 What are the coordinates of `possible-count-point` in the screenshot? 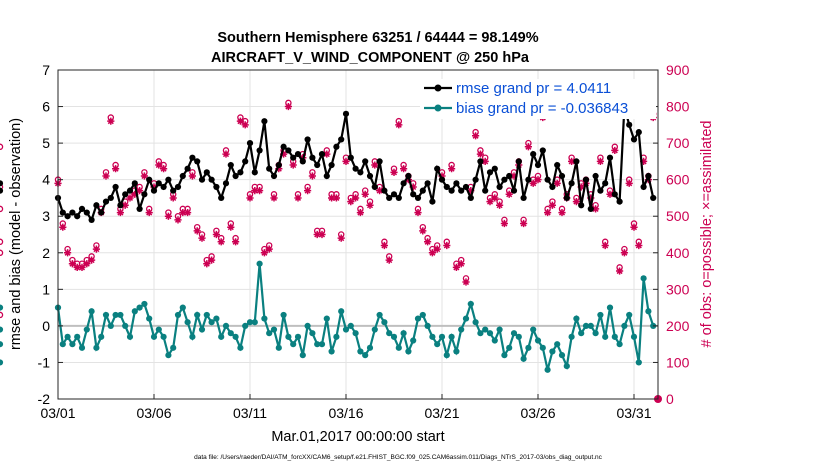 It's located at (2, 147).